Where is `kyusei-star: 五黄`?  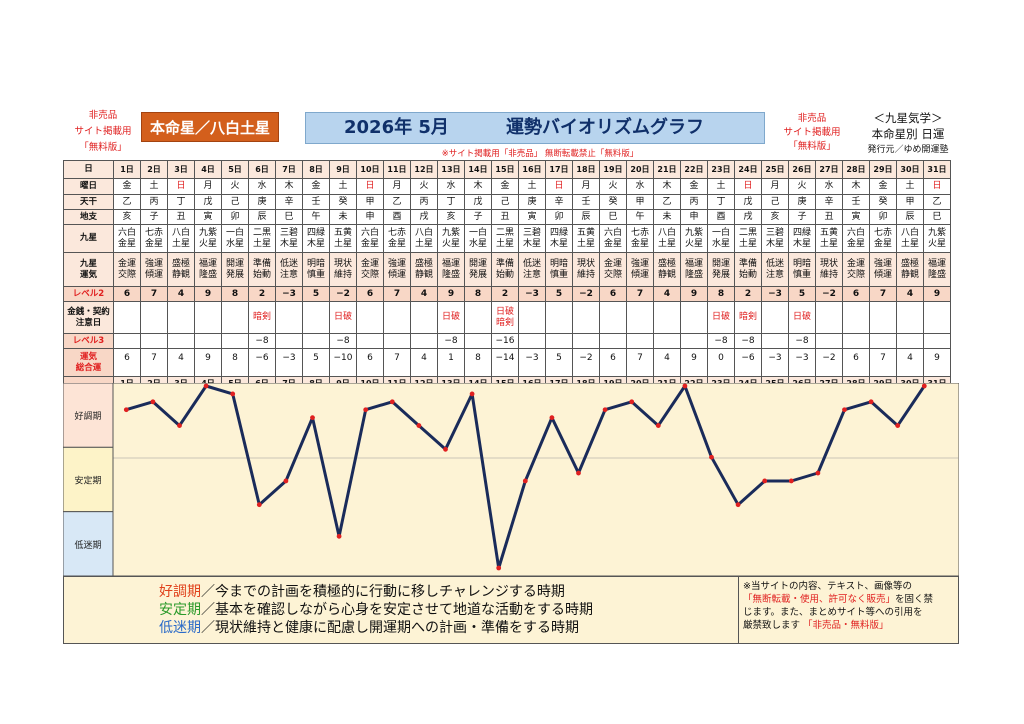 kyusei-star: 五黄 is located at coordinates (342, 232).